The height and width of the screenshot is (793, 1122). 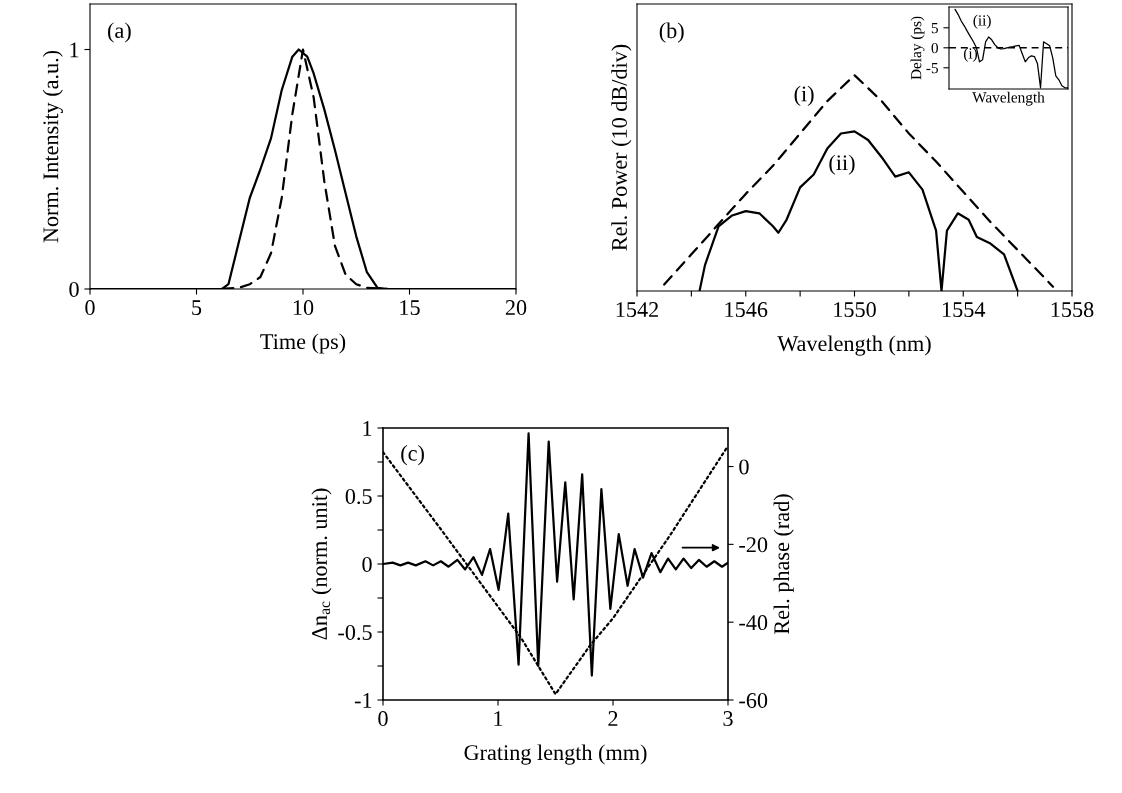 I want to click on y-tick-label: 0.5, so click(x=358, y=496).